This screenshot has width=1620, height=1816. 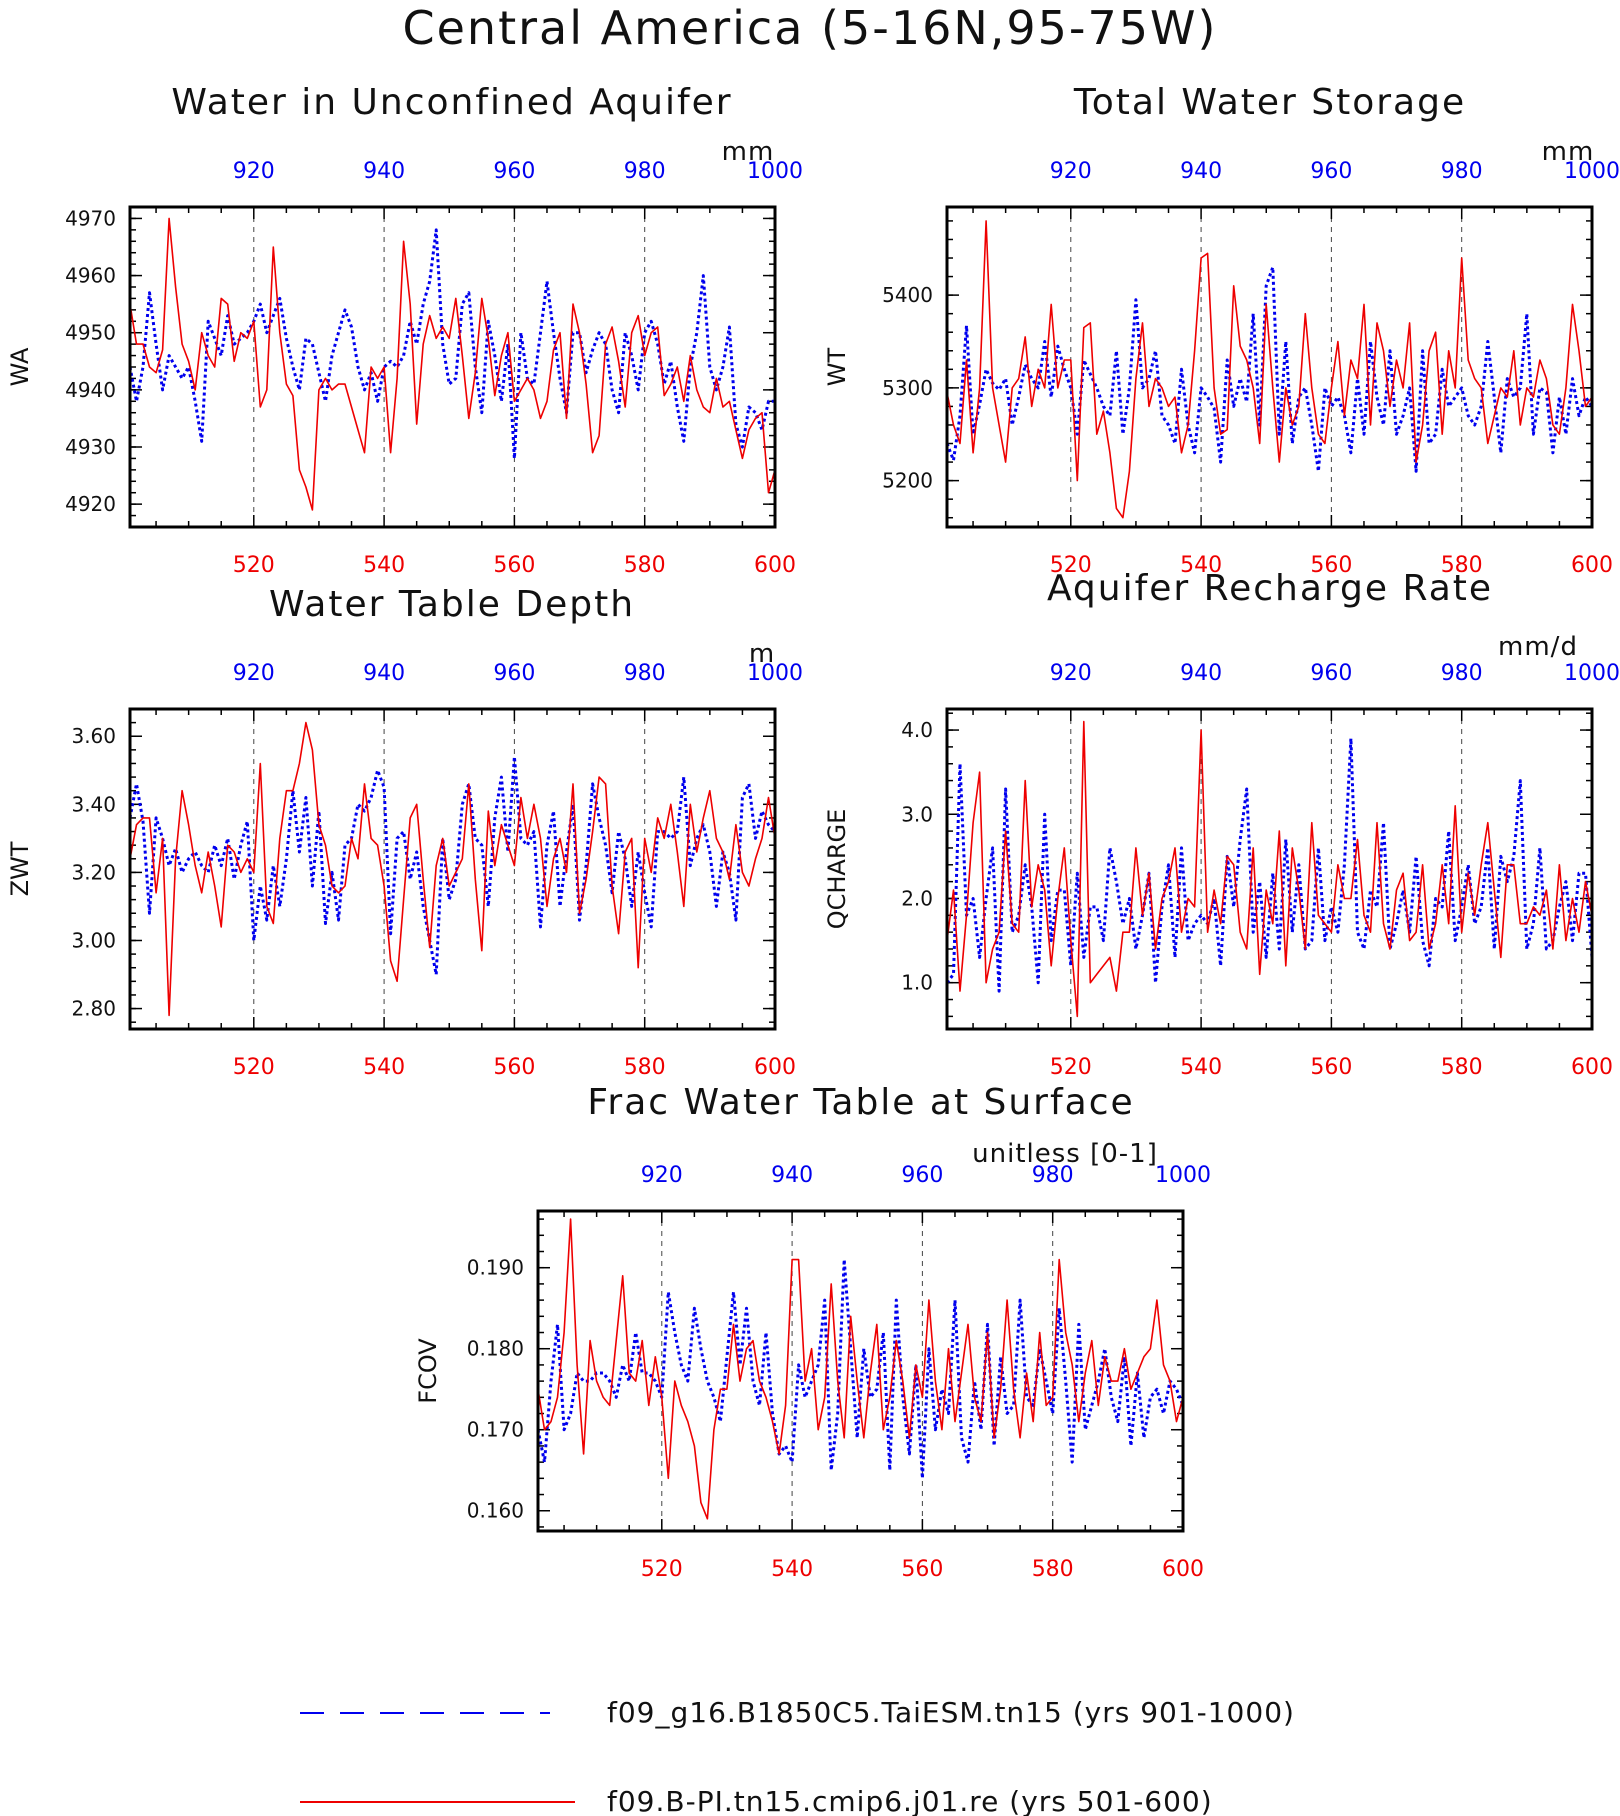 I want to click on main-title: Central America (5-16N,95-75W), so click(x=810, y=28).